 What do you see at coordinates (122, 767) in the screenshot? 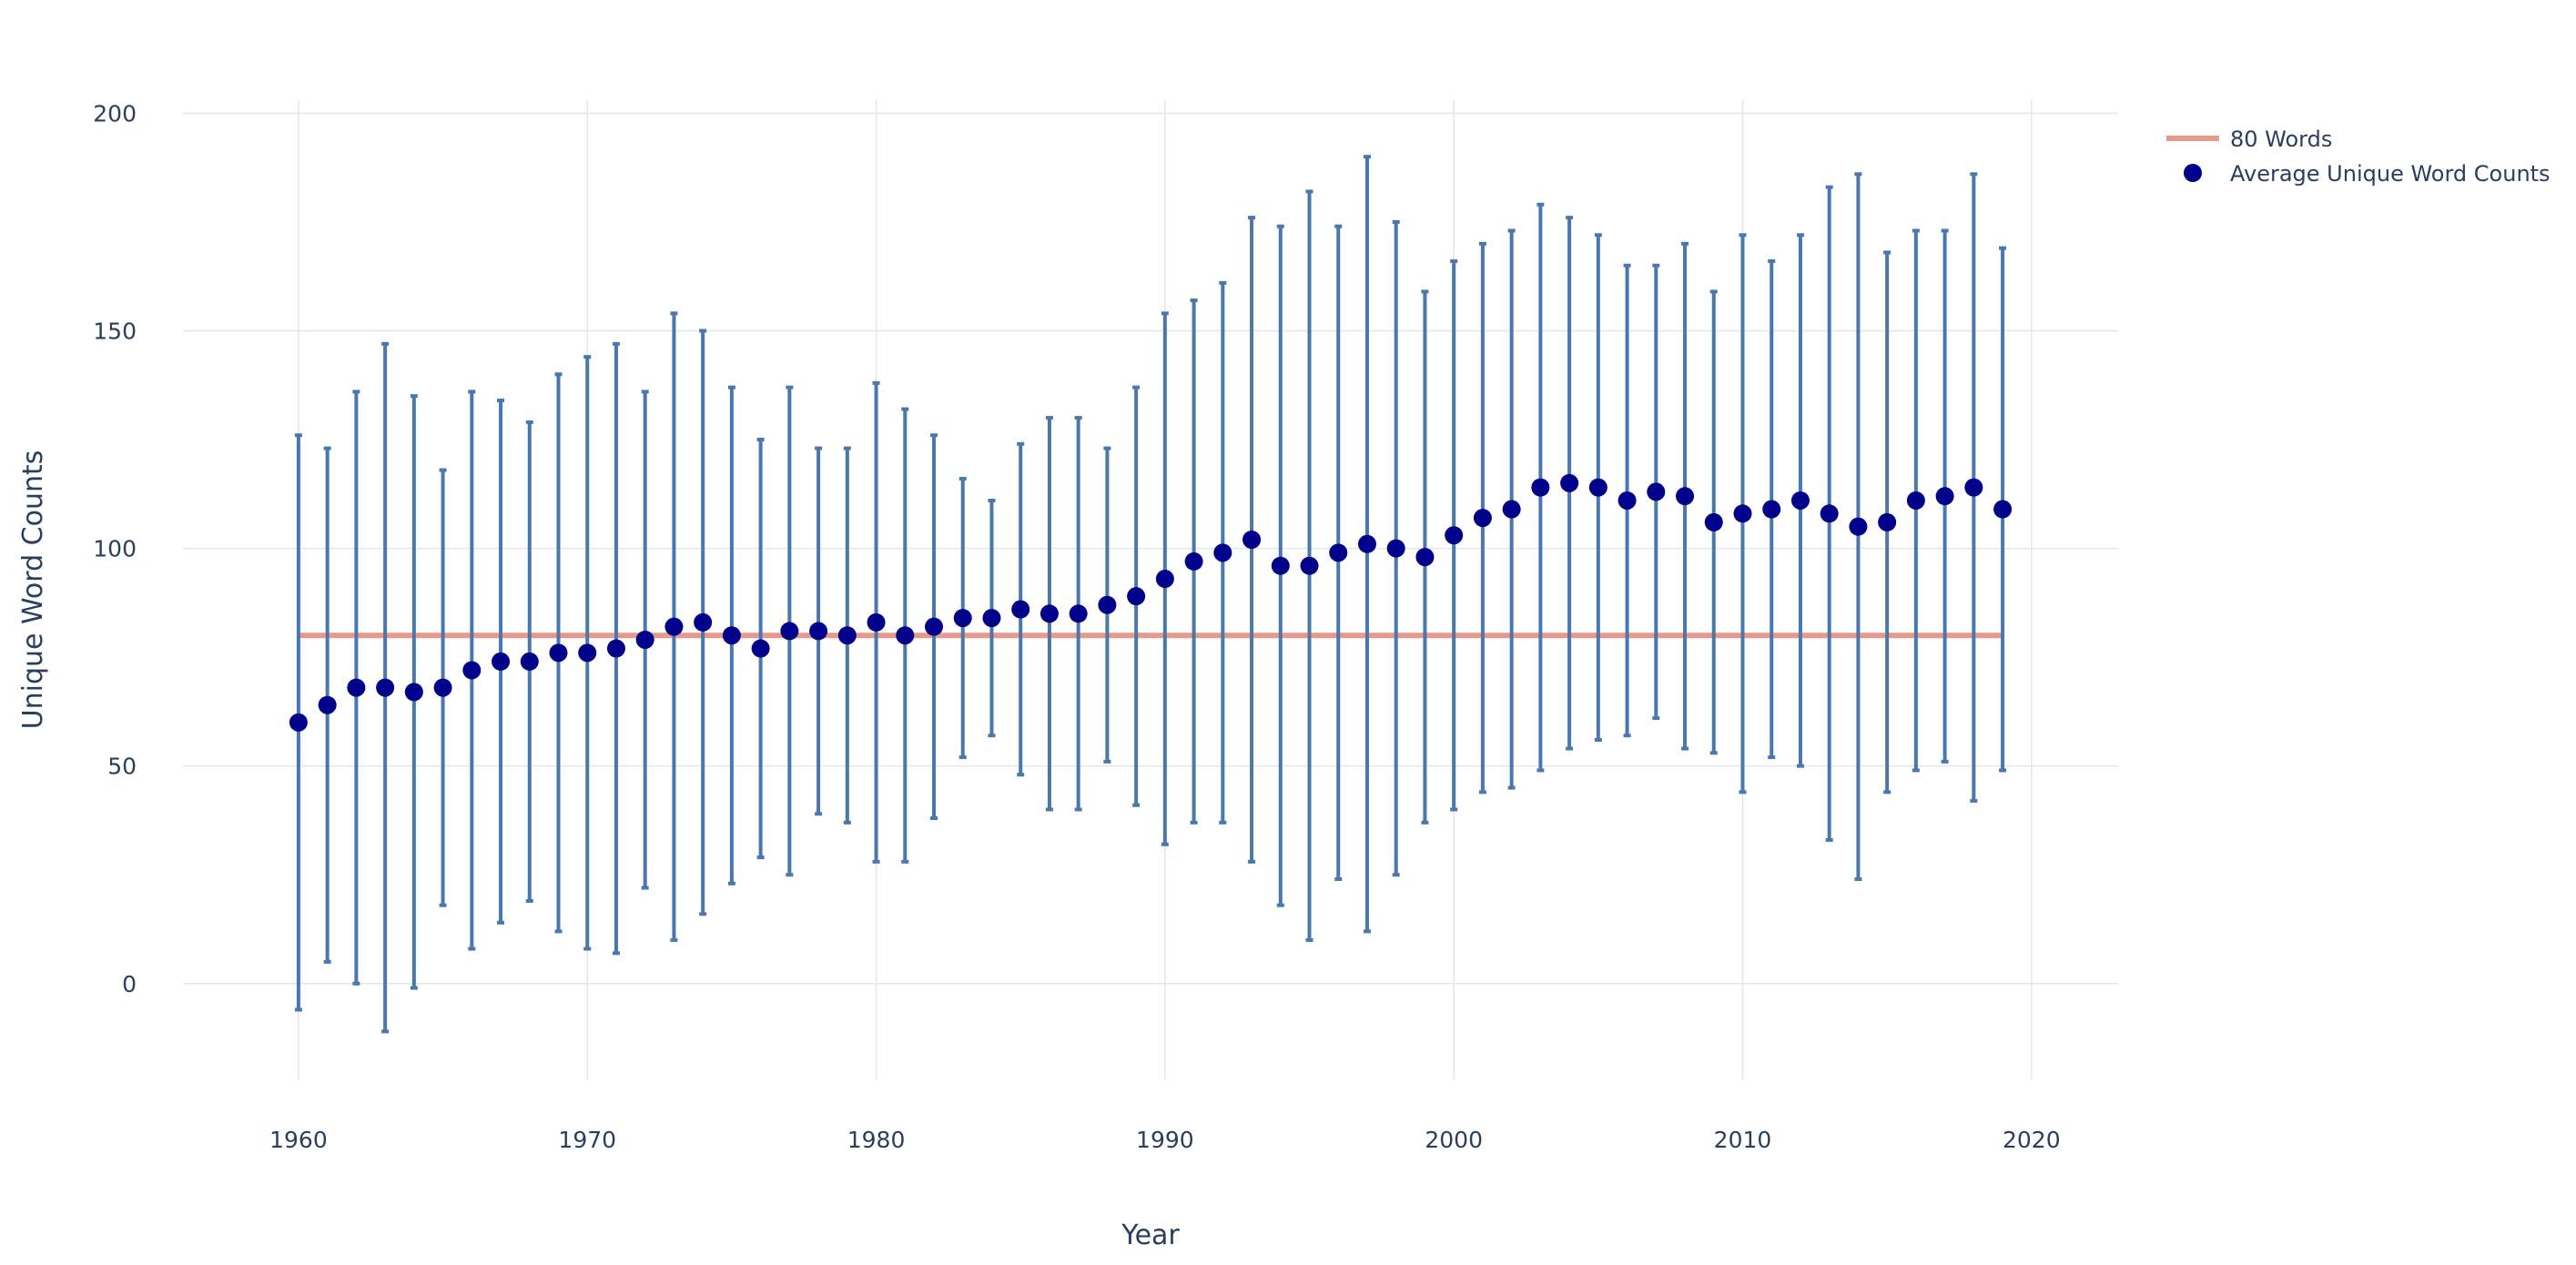
I see `y-tick-label: 50` at bounding box center [122, 767].